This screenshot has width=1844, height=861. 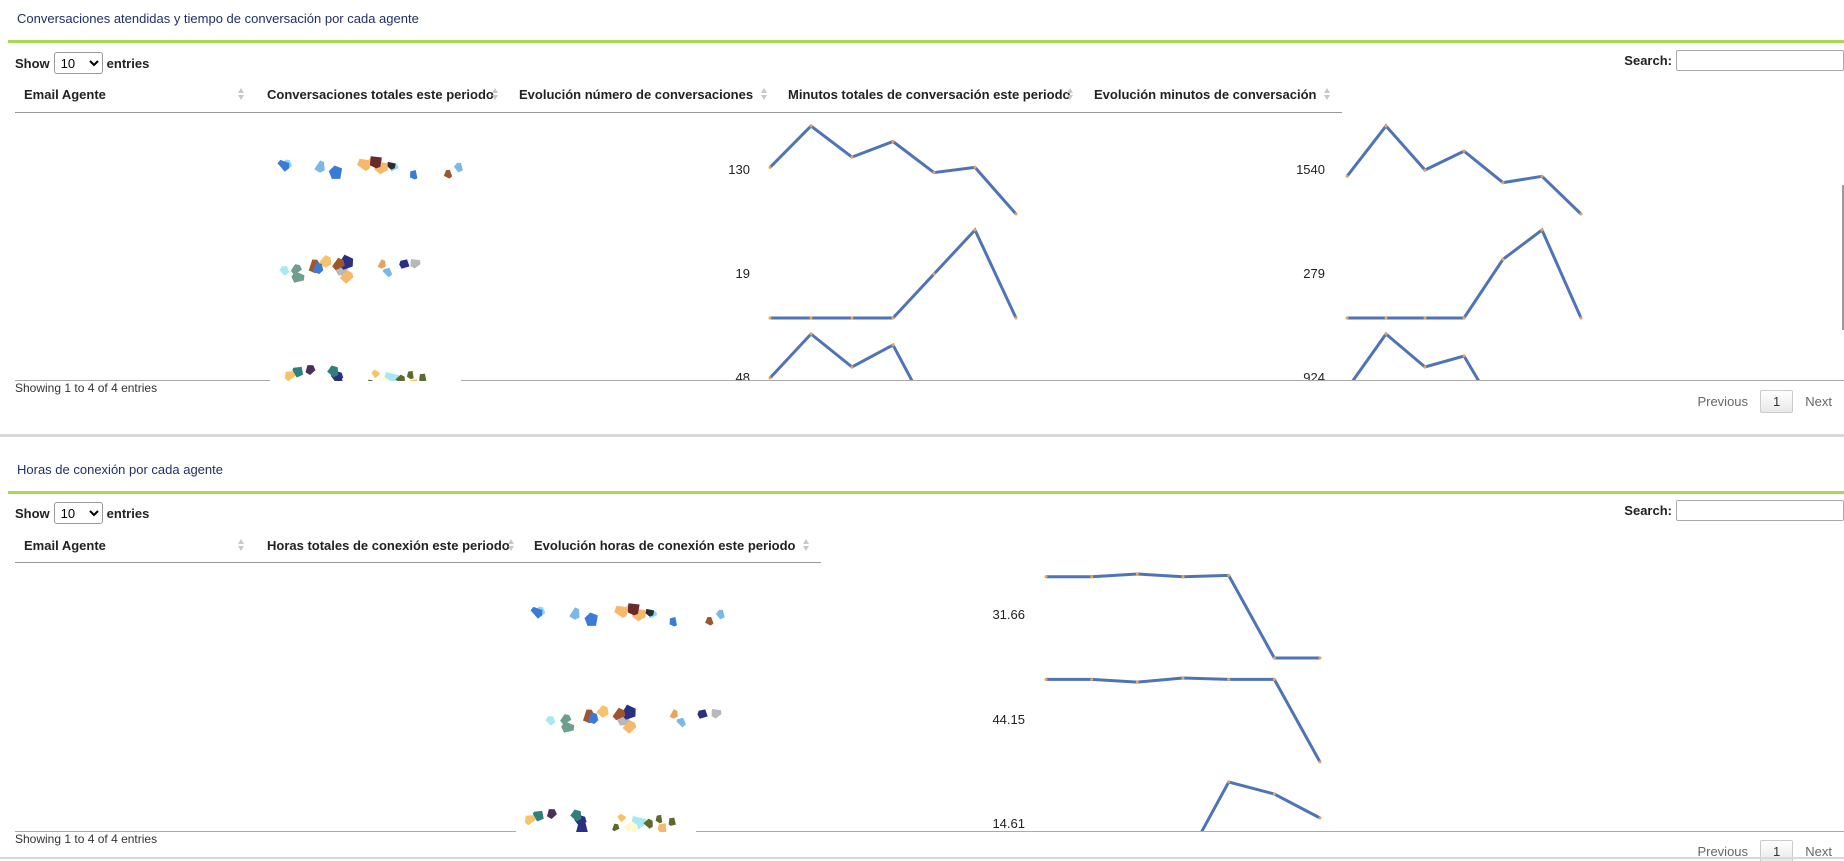 I want to click on total-minutes-cell: 279, so click(x=1314, y=273).